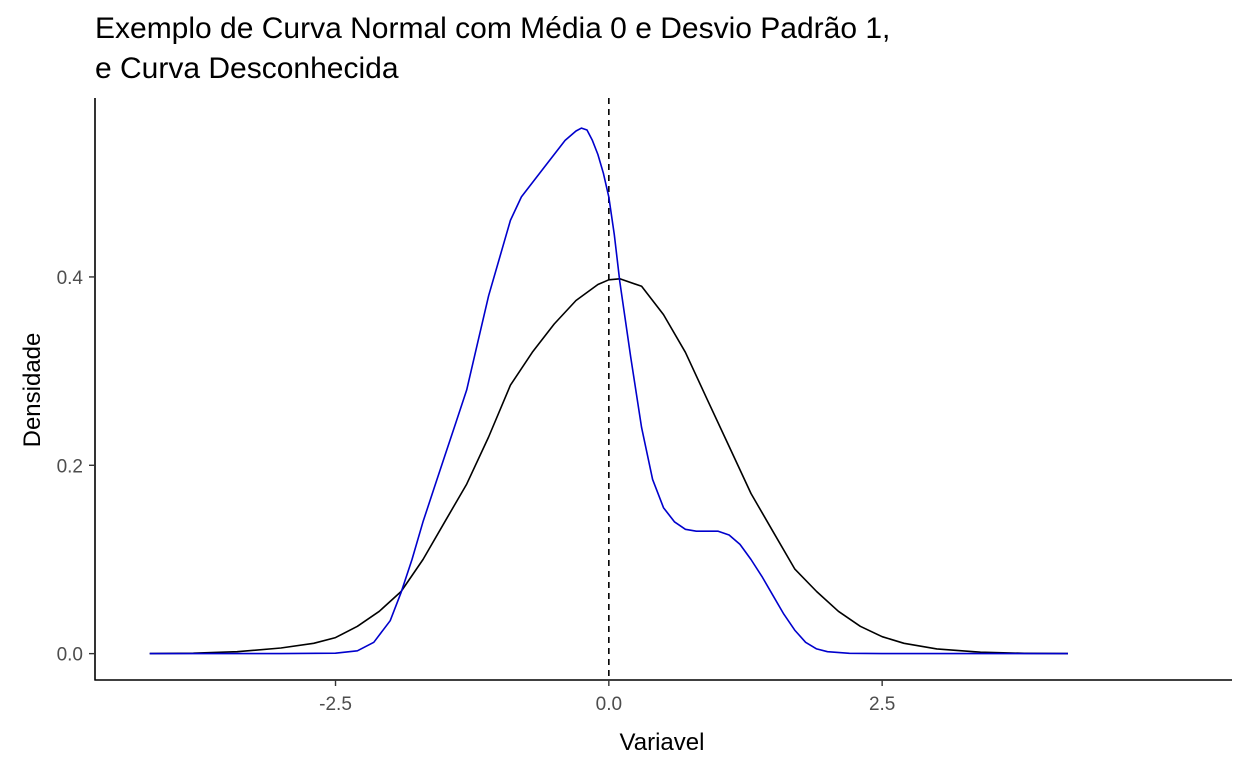 The image size is (1248, 768). Describe the element at coordinates (882, 704) in the screenshot. I see `x-tick-label: 2.5` at that location.